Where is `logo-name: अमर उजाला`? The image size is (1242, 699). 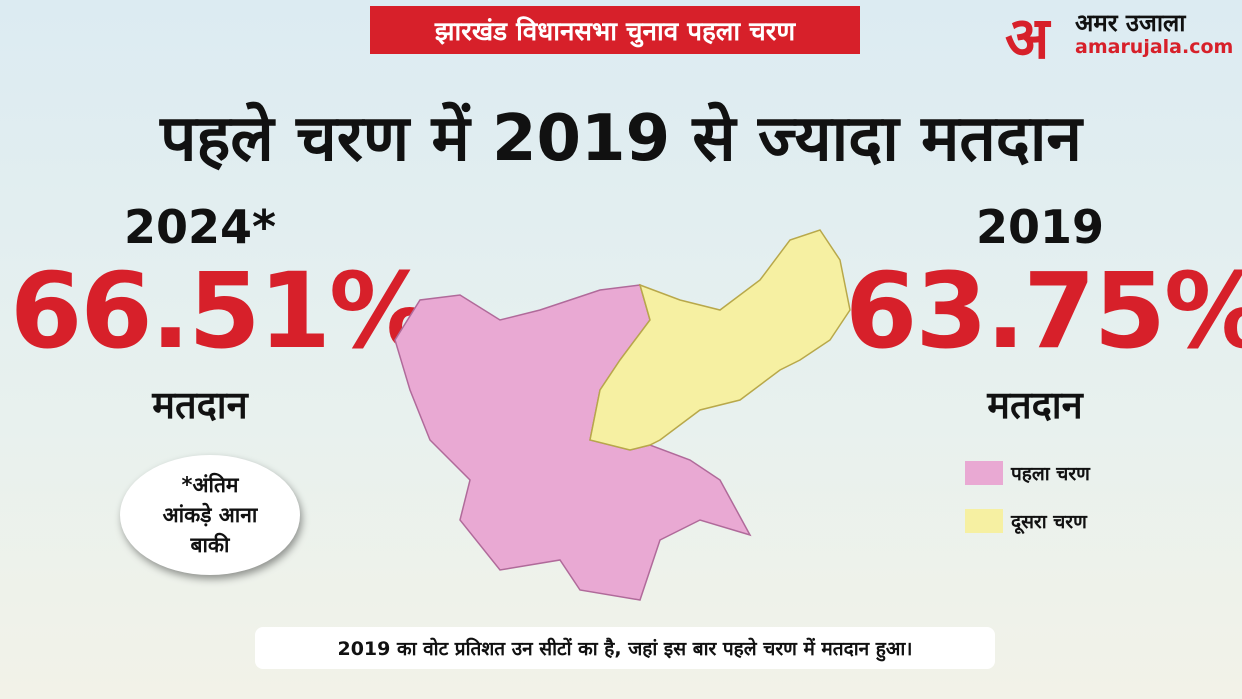 logo-name: अमर उजाला is located at coordinates (1130, 23).